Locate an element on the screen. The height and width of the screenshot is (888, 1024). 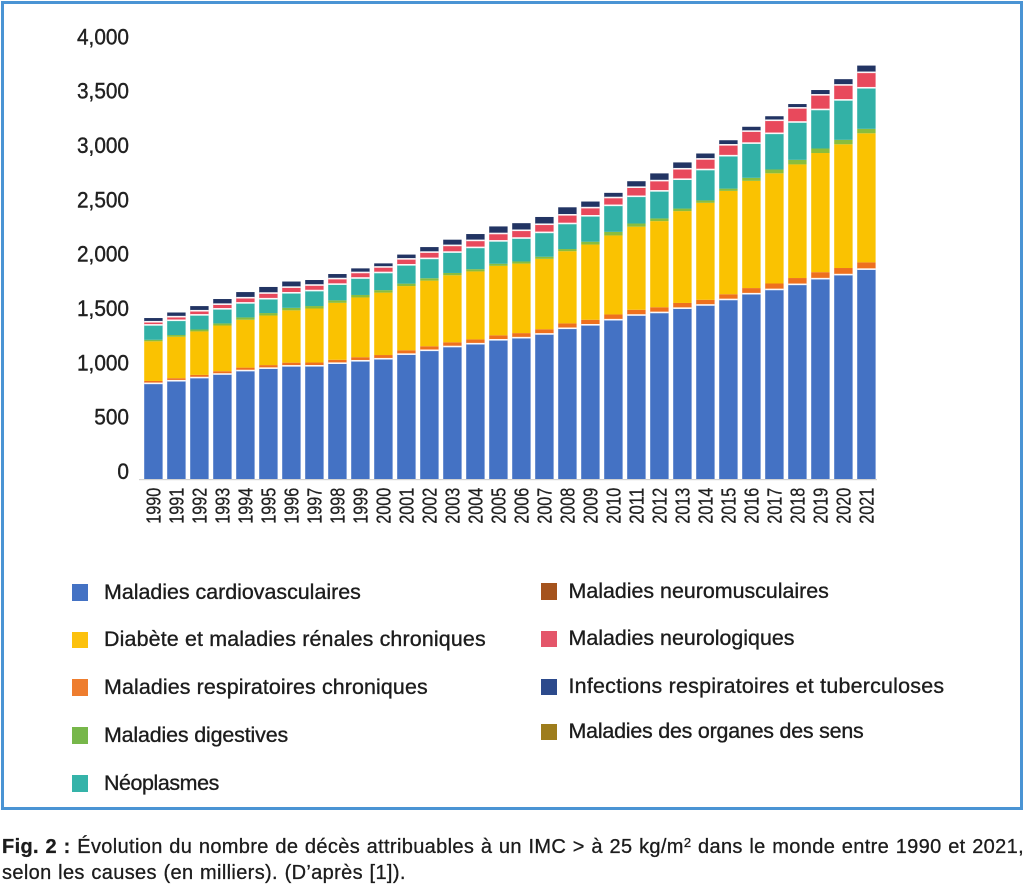
svg-text: 2009 is located at coordinates (591, 506).